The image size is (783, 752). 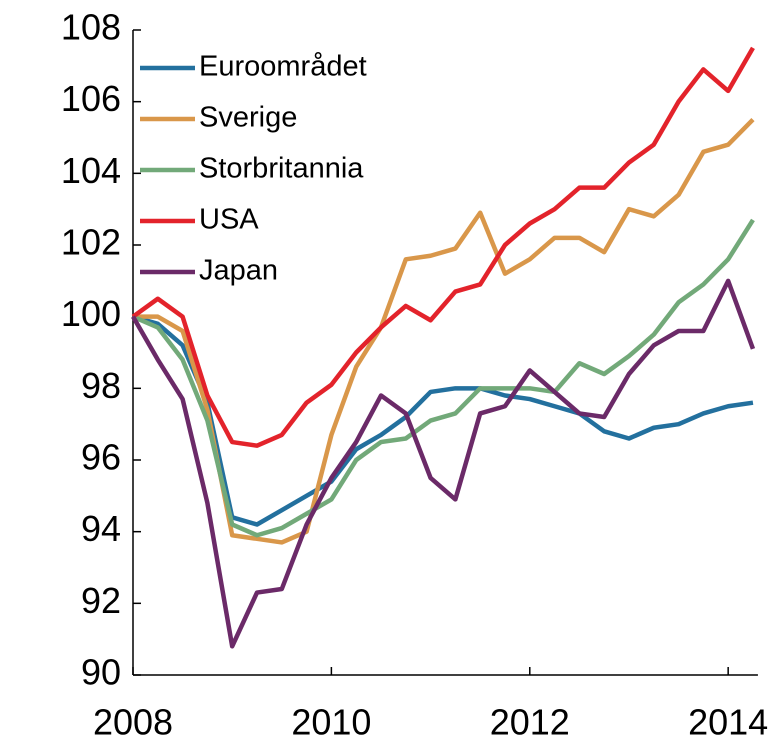 What do you see at coordinates (101, 385) in the screenshot?
I see `y-tick-label: 98` at bounding box center [101, 385].